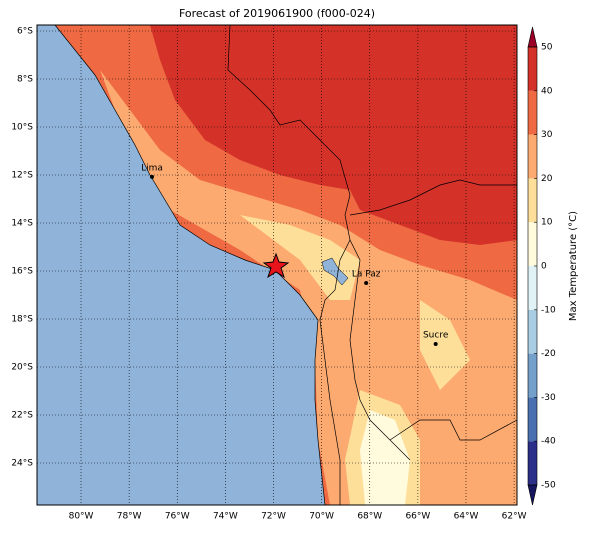 The height and width of the screenshot is (533, 591). Describe the element at coordinates (417, 517) in the screenshot. I see `lon-label: 66°W` at that location.